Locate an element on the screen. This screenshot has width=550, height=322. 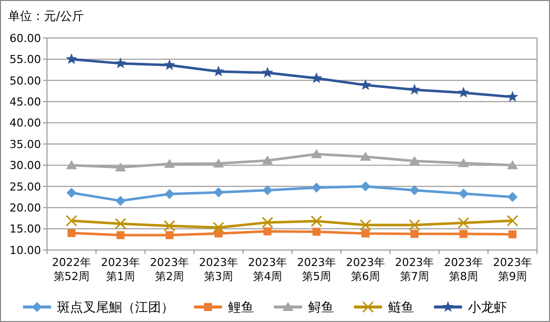
legend-label: 鲢鱼 is located at coordinates (401, 308).